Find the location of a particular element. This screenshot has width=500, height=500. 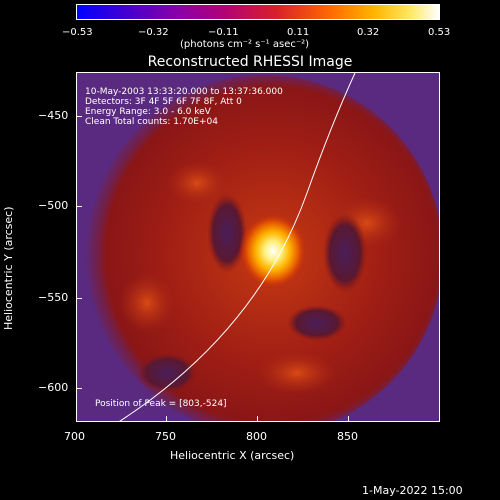

colorbar-tick: 0.11 is located at coordinates (298, 32).